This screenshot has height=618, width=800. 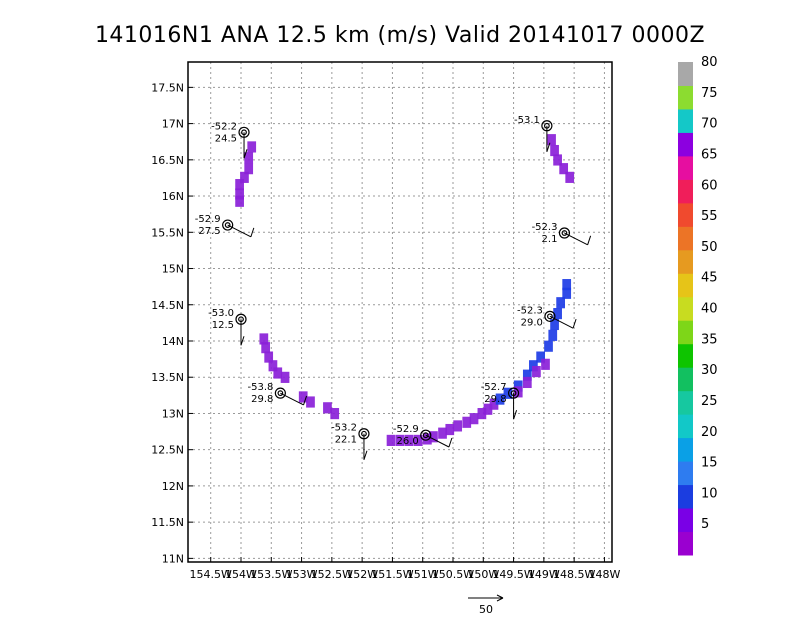 I want to click on station-temp-label: -52.2, so click(x=224, y=126).